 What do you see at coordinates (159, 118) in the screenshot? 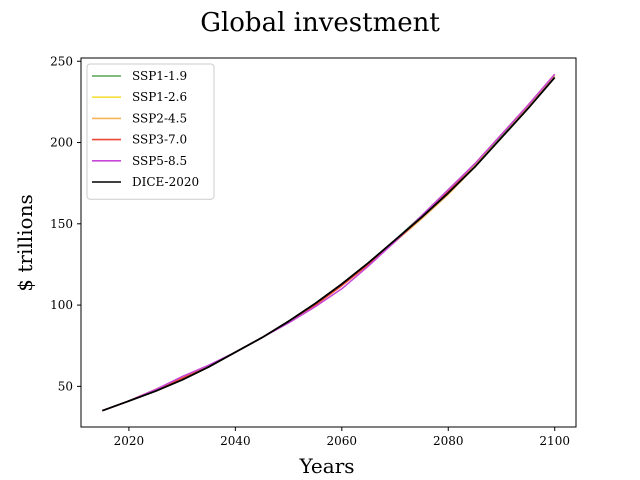
I see `legend-label: SSP2-4.5` at bounding box center [159, 118].